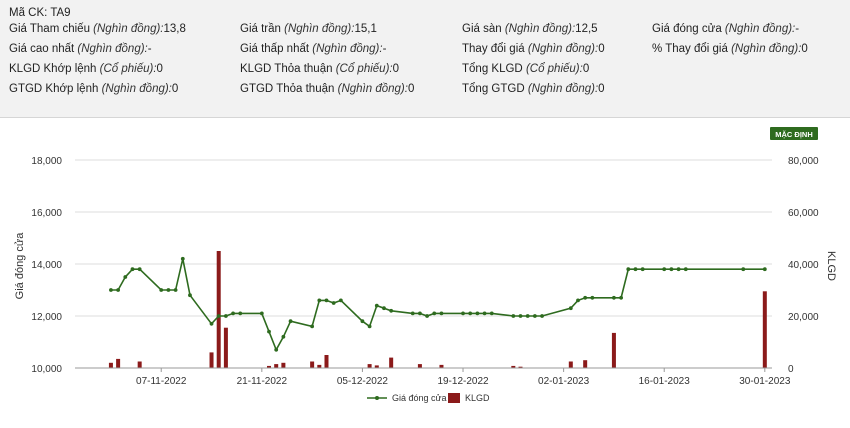  Describe the element at coordinates (46, 265) in the screenshot. I see `y-tick-label: 14,000` at that location.